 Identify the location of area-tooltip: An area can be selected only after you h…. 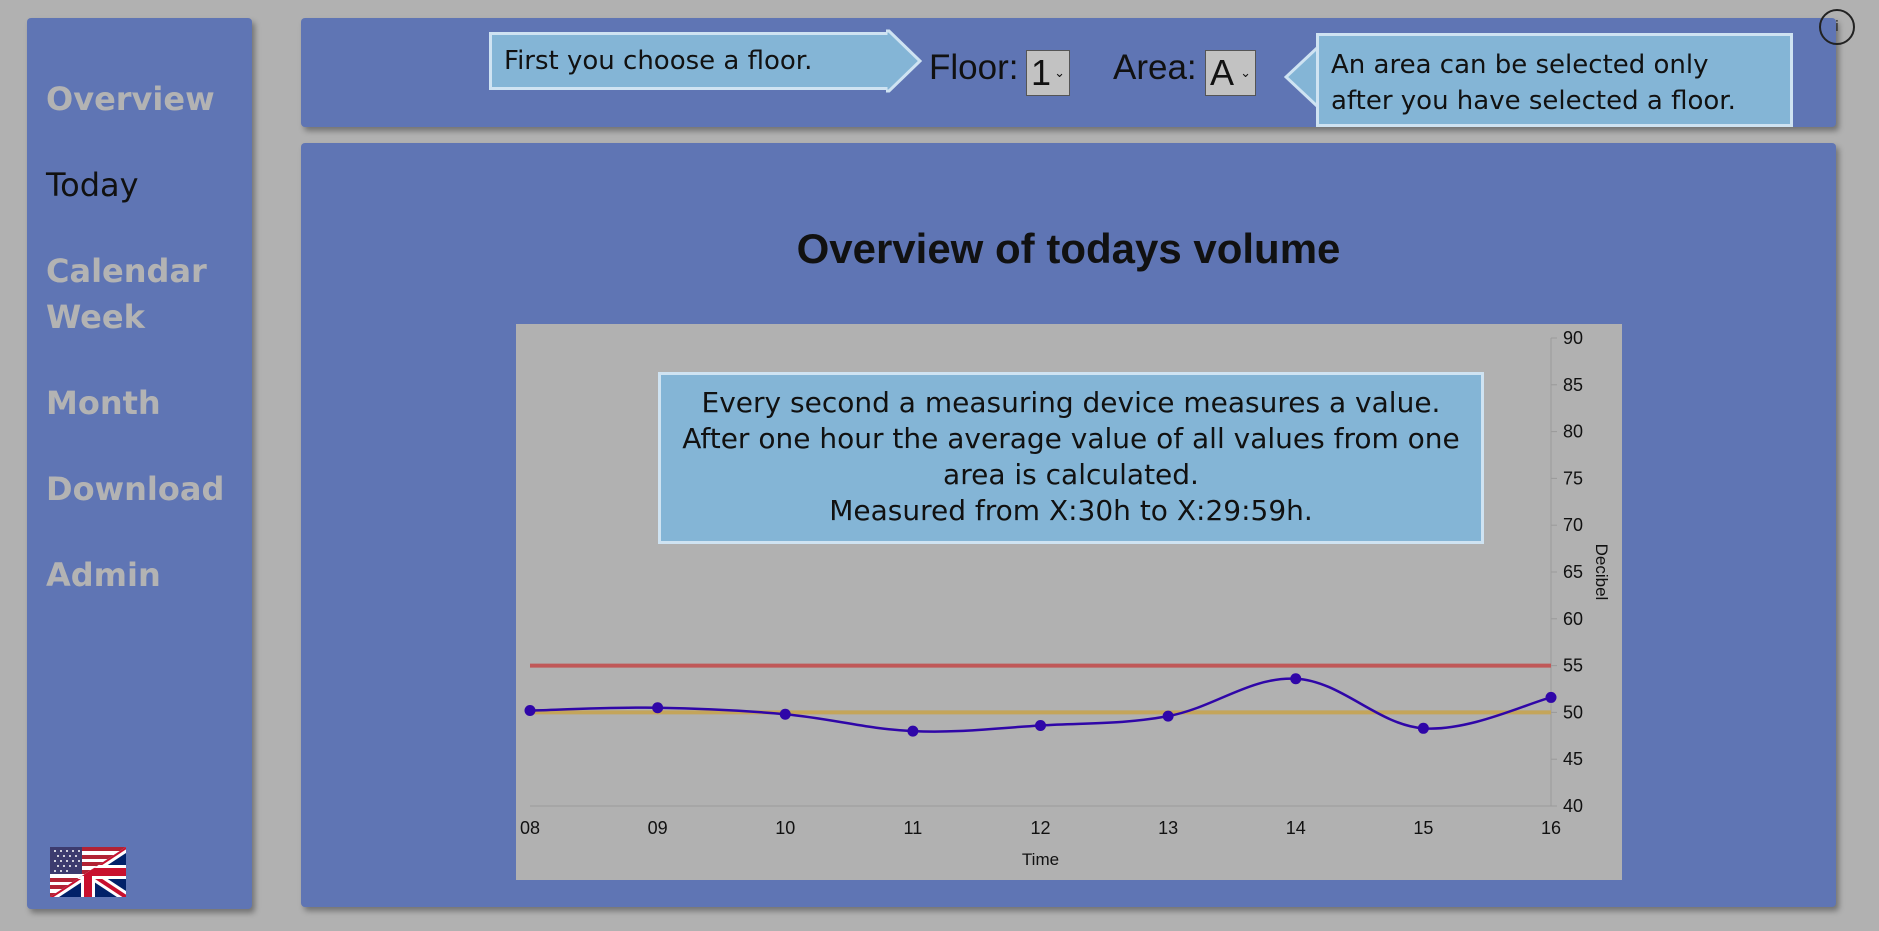
(1554, 80).